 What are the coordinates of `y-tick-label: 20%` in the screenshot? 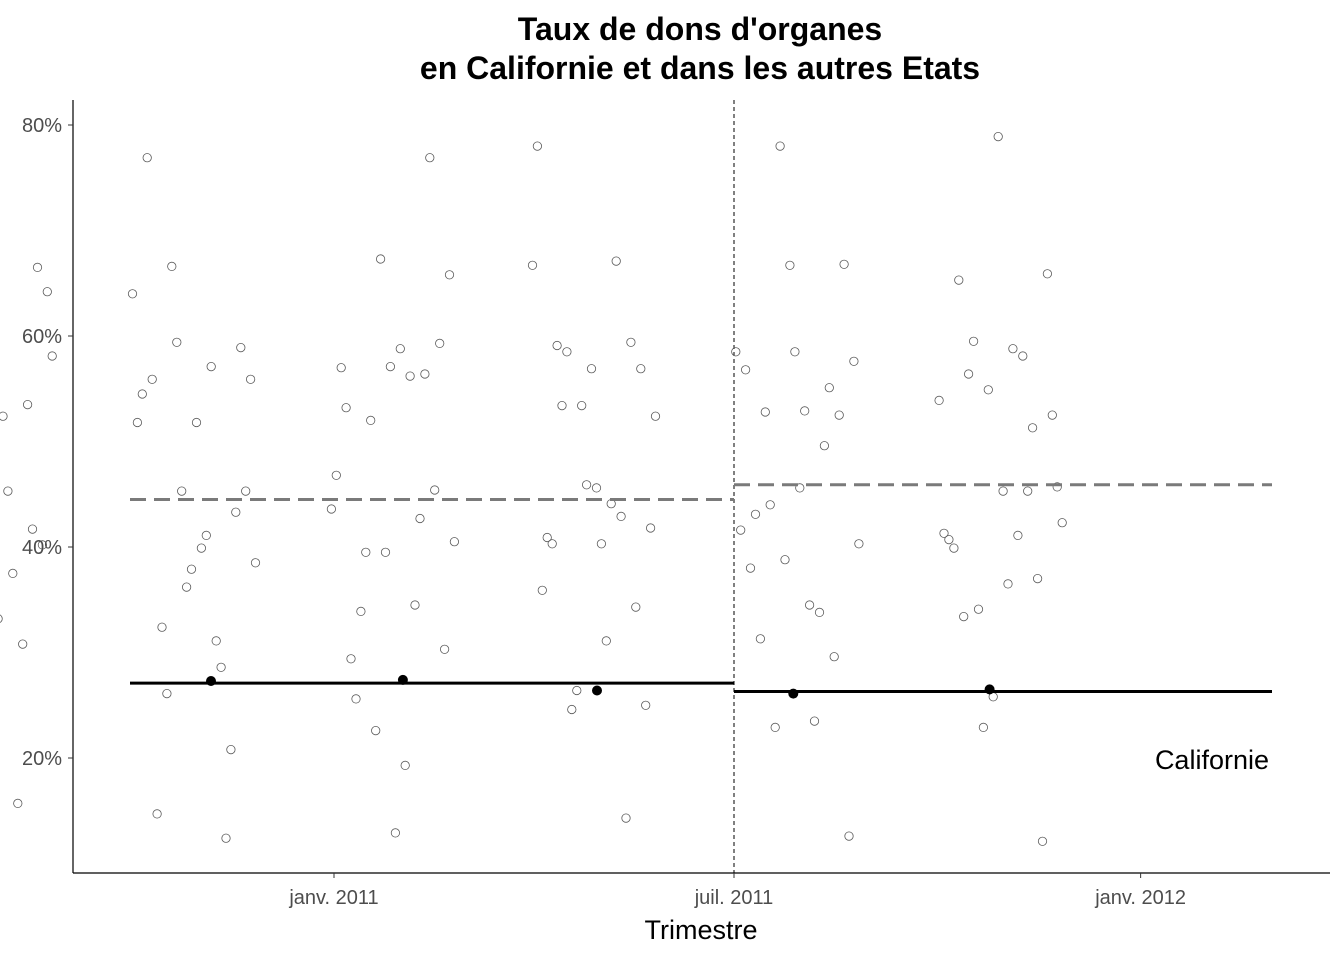 It's located at (42, 759).